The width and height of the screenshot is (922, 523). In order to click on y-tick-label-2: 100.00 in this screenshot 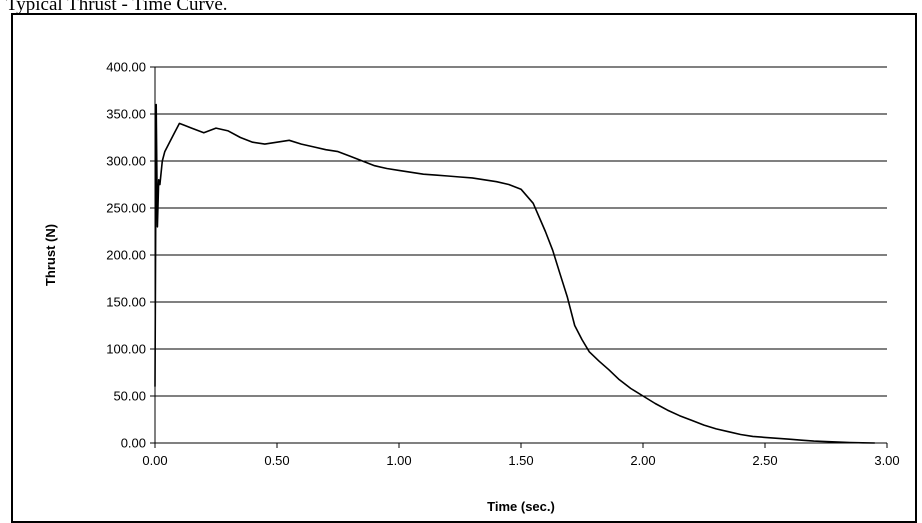, I will do `click(126, 349)`.